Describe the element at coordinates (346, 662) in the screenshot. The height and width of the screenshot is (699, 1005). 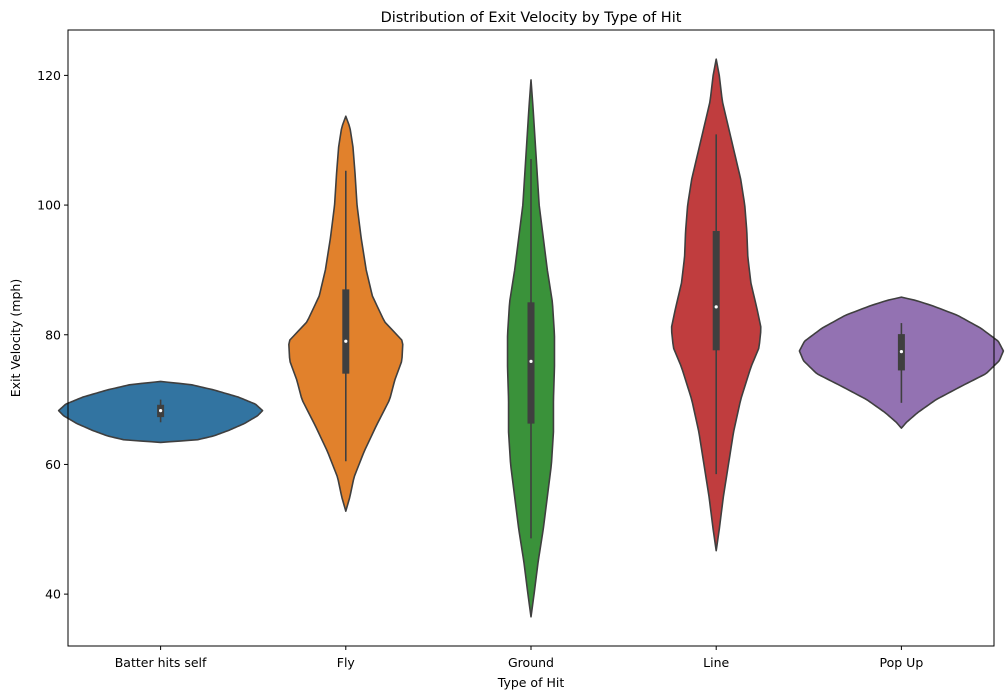
I see `x-tick-label: Fly` at that location.